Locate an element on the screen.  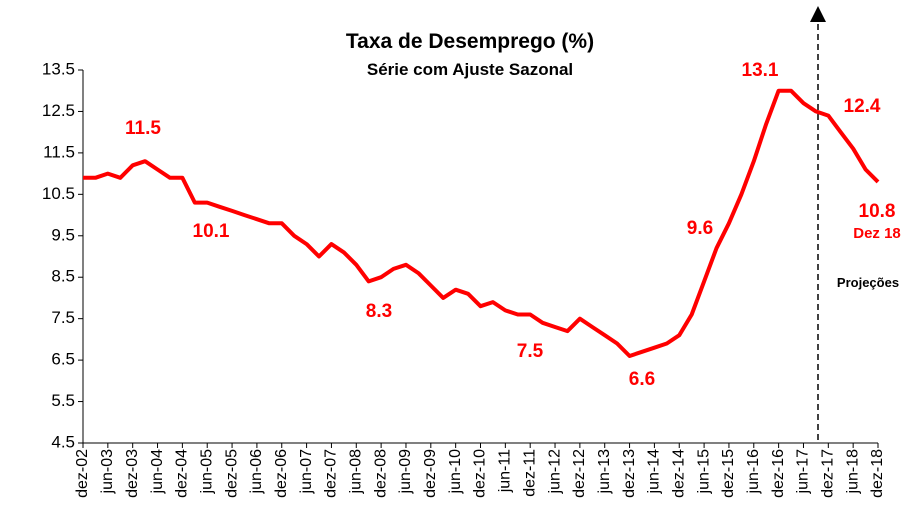
annotation: 12.4 is located at coordinates (862, 106).